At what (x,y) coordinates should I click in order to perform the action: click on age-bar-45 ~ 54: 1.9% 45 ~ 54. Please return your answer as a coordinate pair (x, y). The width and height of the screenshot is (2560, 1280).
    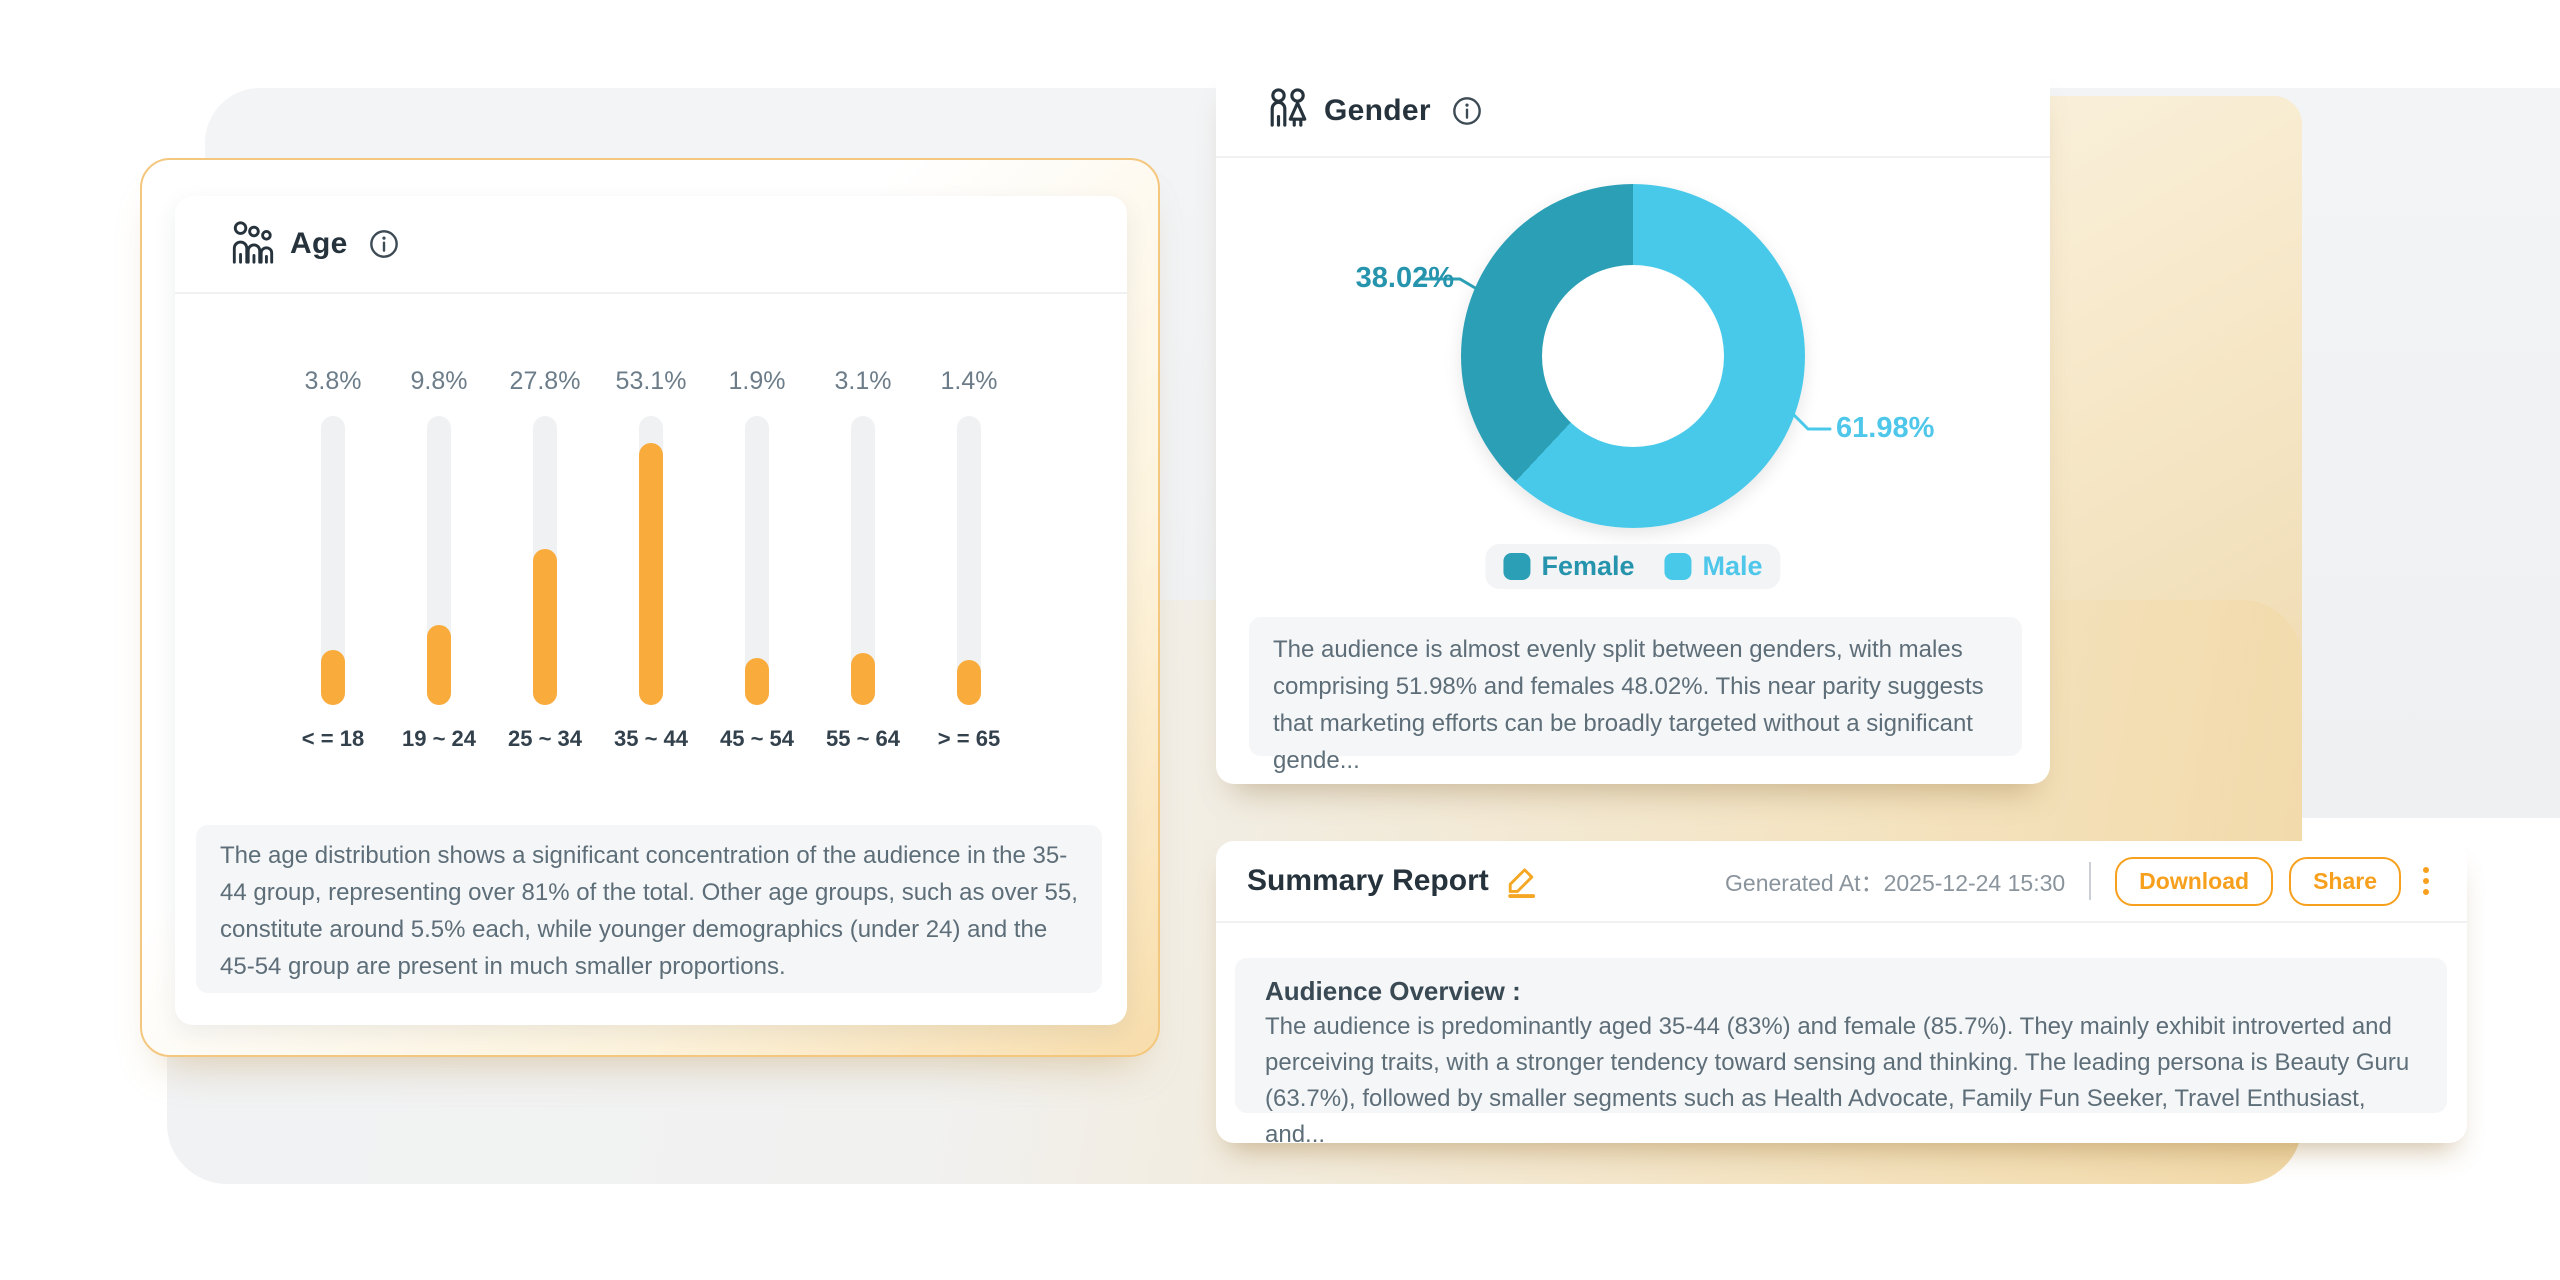
    Looking at the image, I should click on (757, 559).